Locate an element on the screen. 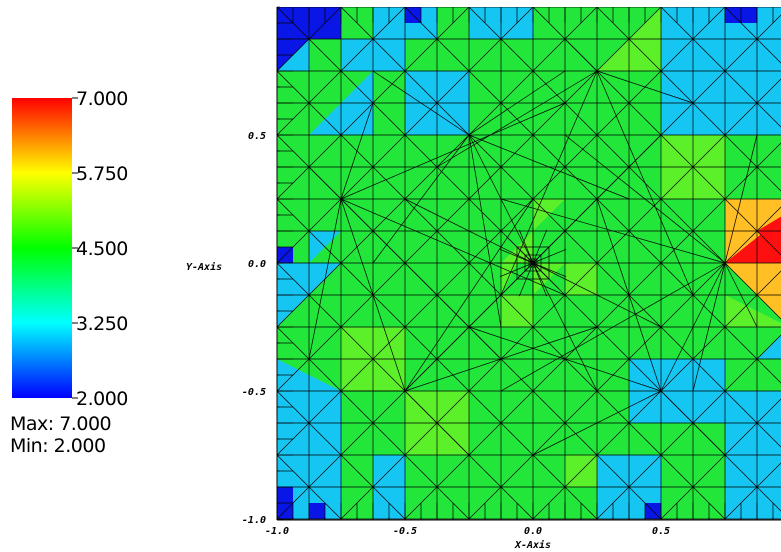 The image size is (781, 552). colorbar-min-text: Min: 2.000 is located at coordinates (58, 446).